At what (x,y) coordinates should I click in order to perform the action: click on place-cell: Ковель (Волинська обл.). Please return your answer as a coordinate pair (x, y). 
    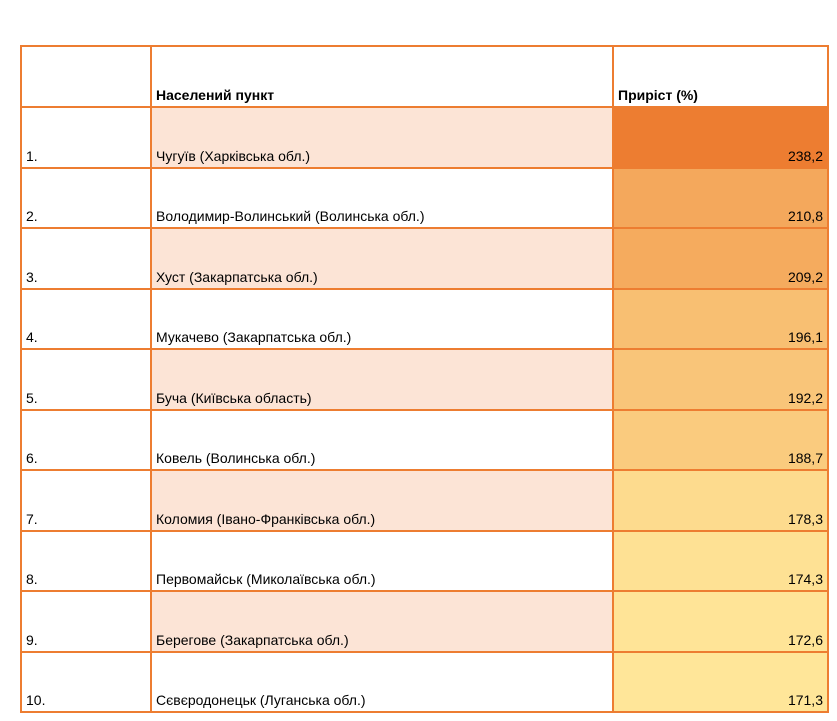
    Looking at the image, I should click on (382, 439).